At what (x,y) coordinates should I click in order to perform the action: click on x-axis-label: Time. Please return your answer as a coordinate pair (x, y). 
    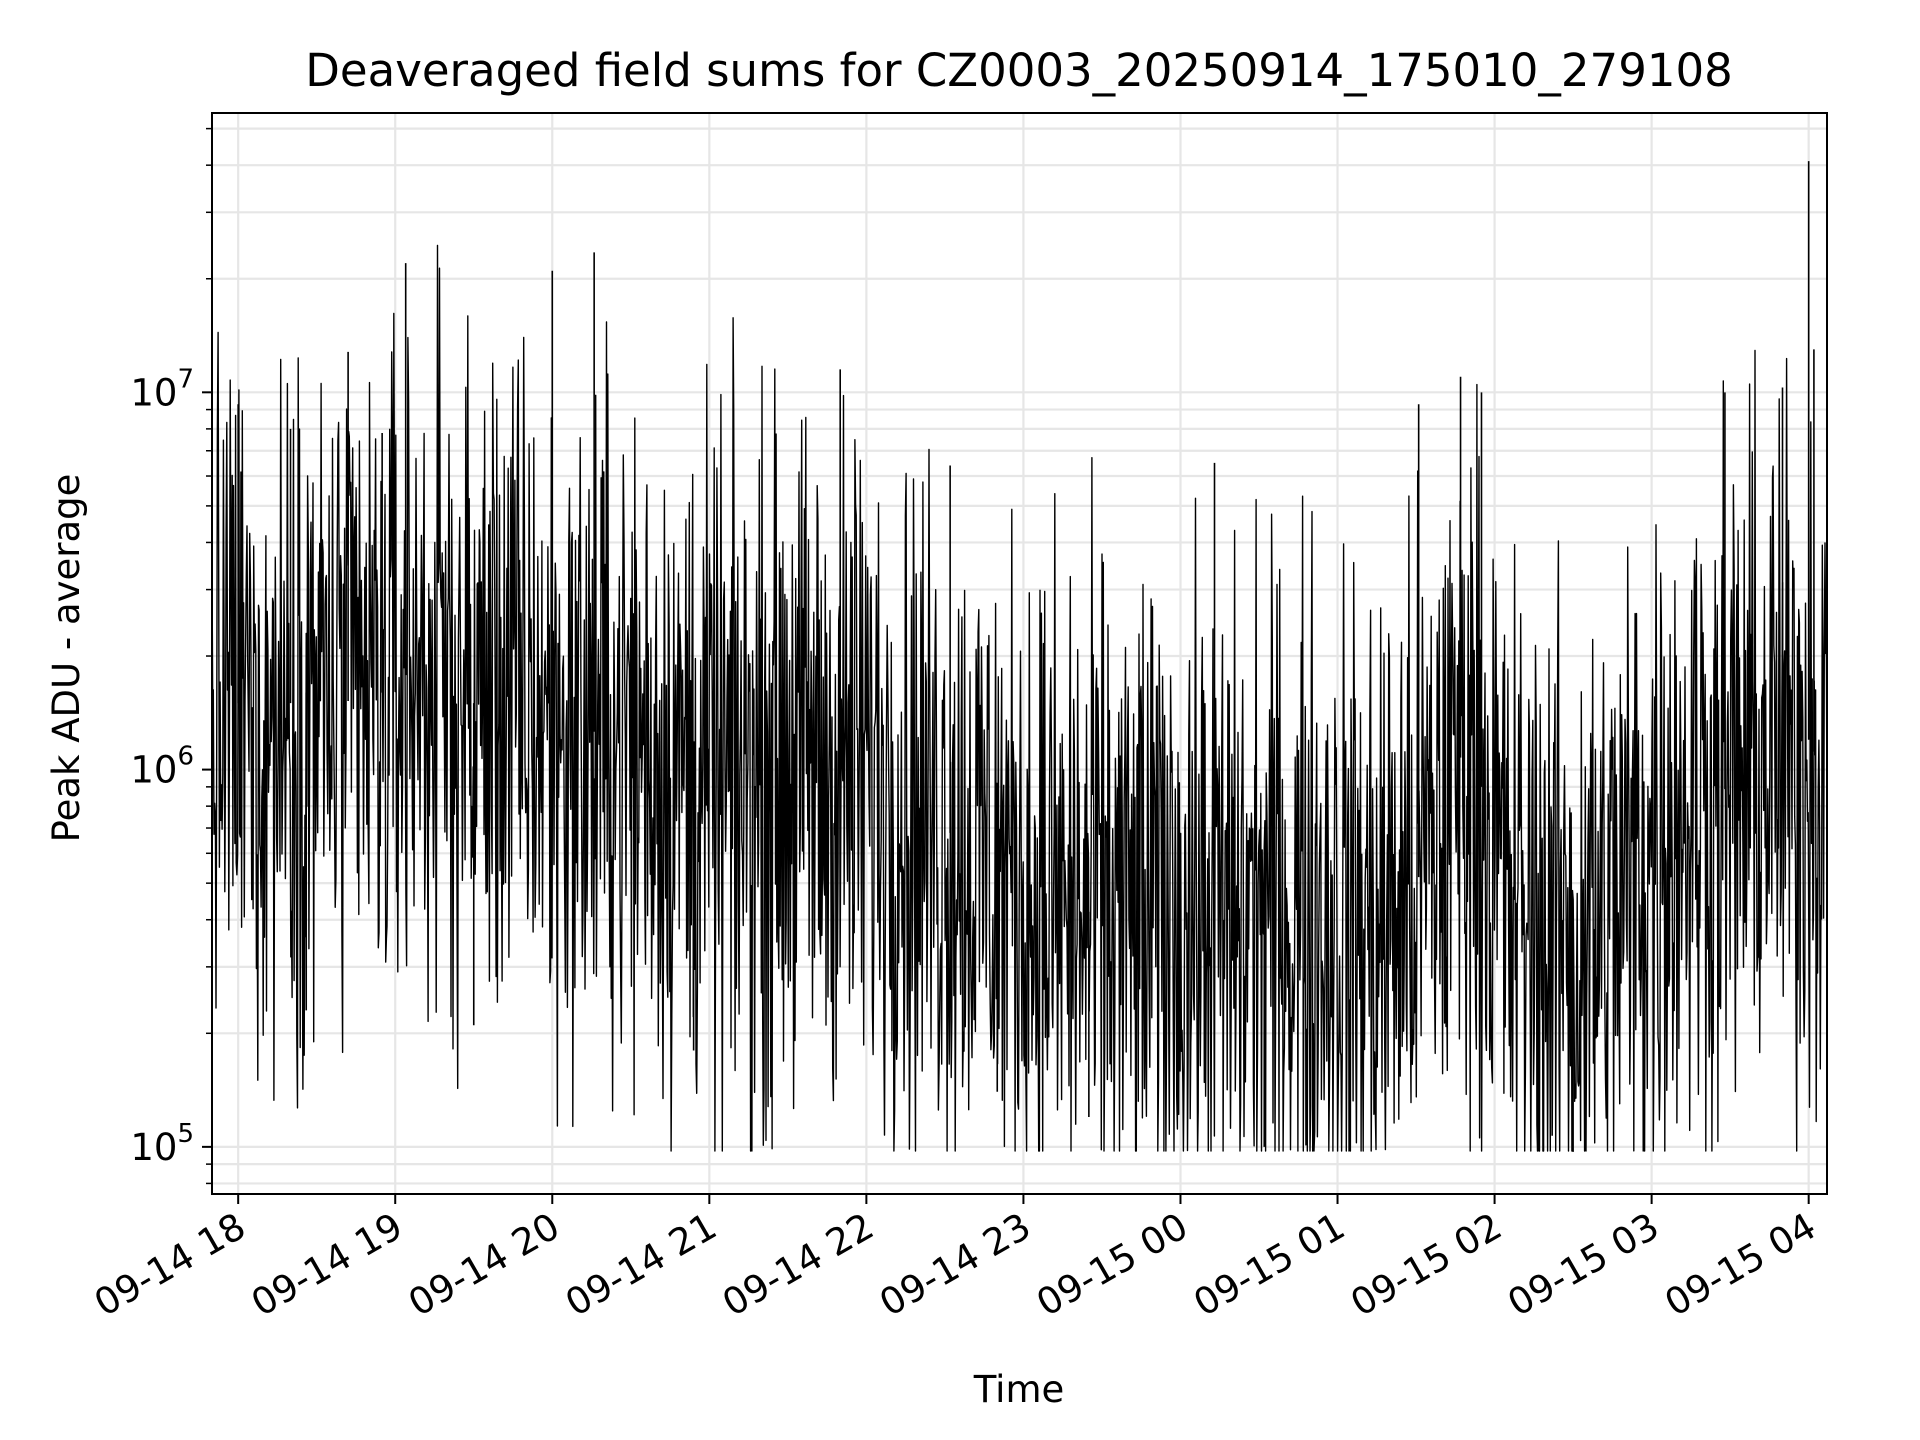
    Looking at the image, I should click on (1019, 1389).